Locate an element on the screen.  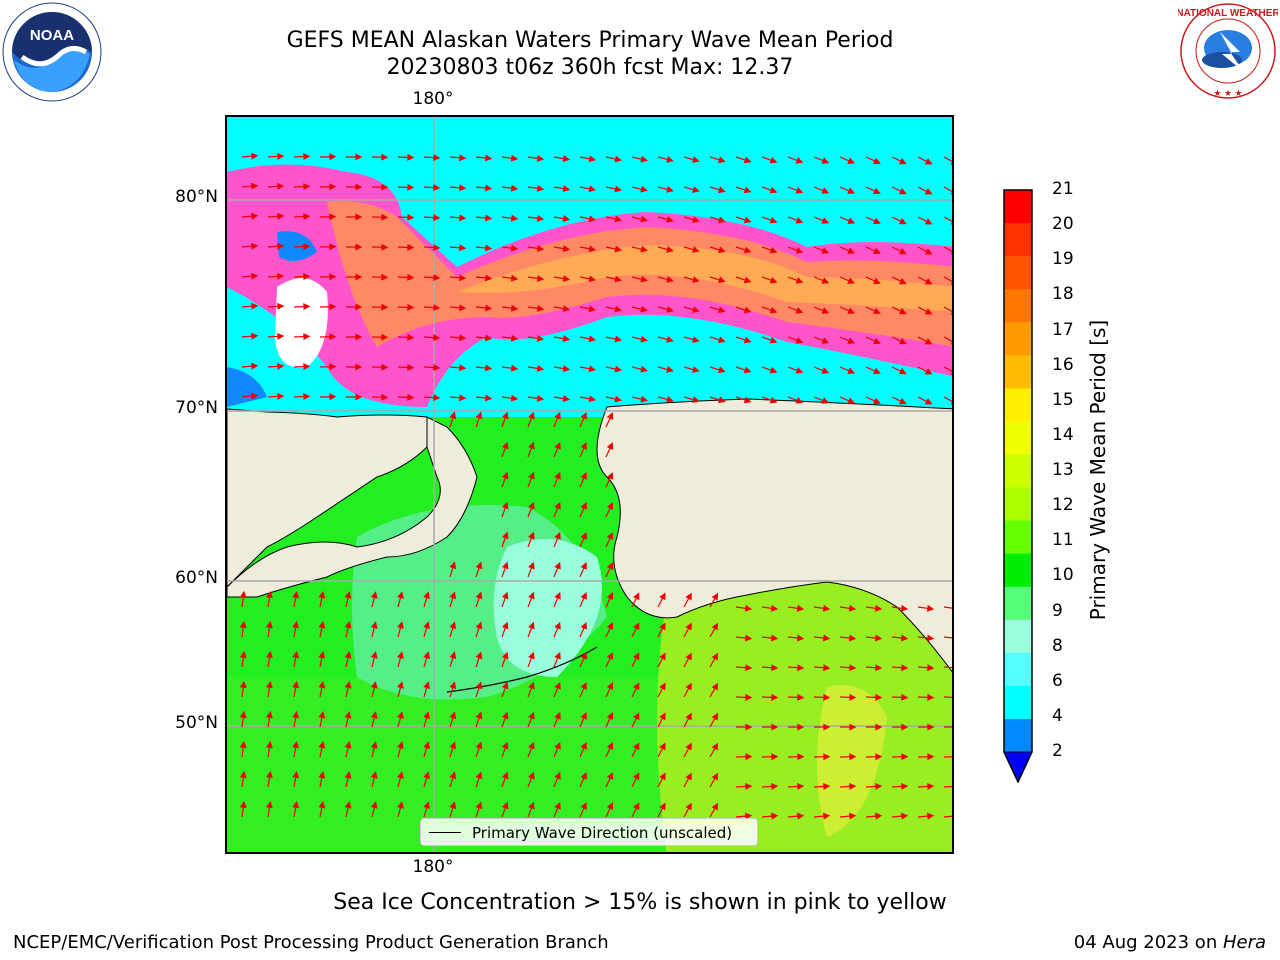
svg-text: NOAA is located at coordinates (52, 35).